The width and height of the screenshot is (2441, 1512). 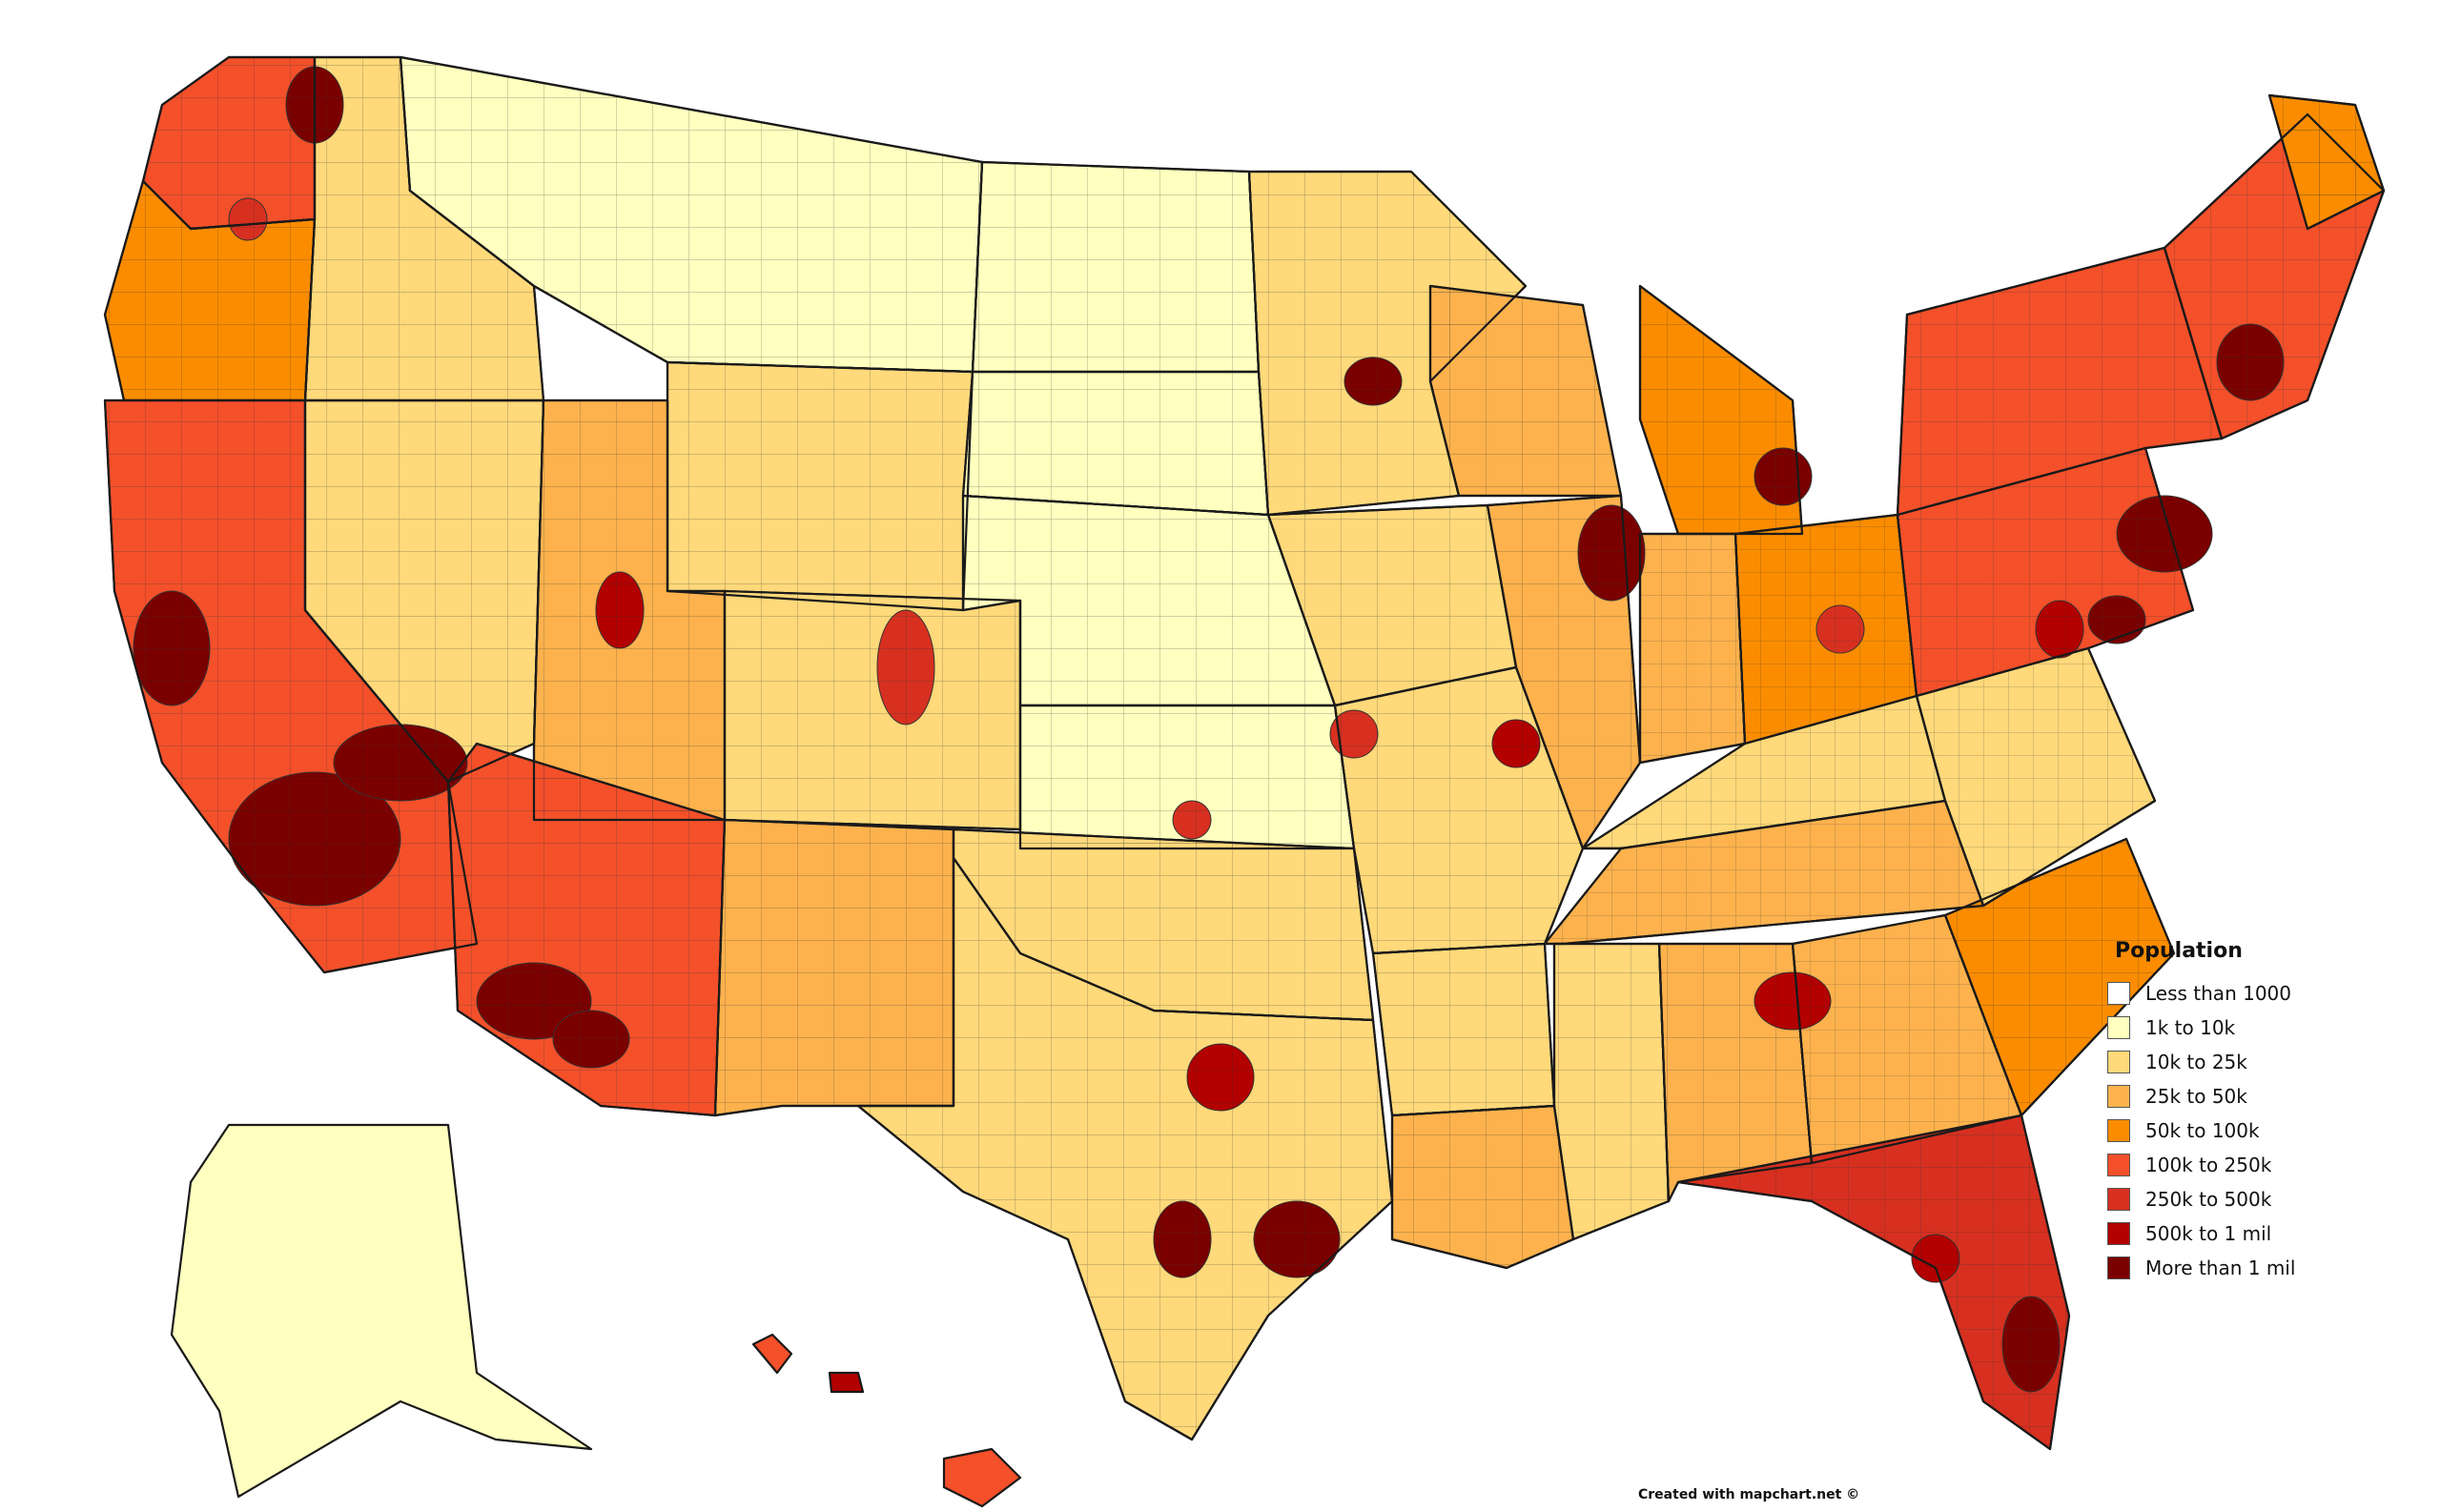 I want to click on legend-label: More than 1 mil, so click(x=2220, y=1268).